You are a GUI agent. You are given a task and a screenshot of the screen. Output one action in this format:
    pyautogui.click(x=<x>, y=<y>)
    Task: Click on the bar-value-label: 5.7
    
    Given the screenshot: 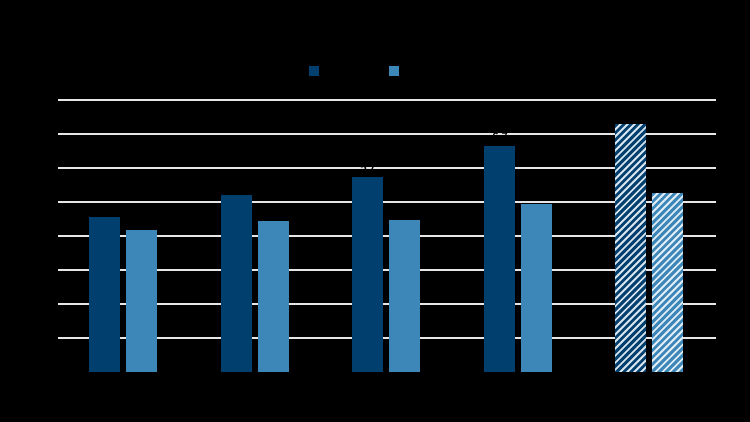 What is the action you would take?
    pyautogui.click(x=368, y=168)
    